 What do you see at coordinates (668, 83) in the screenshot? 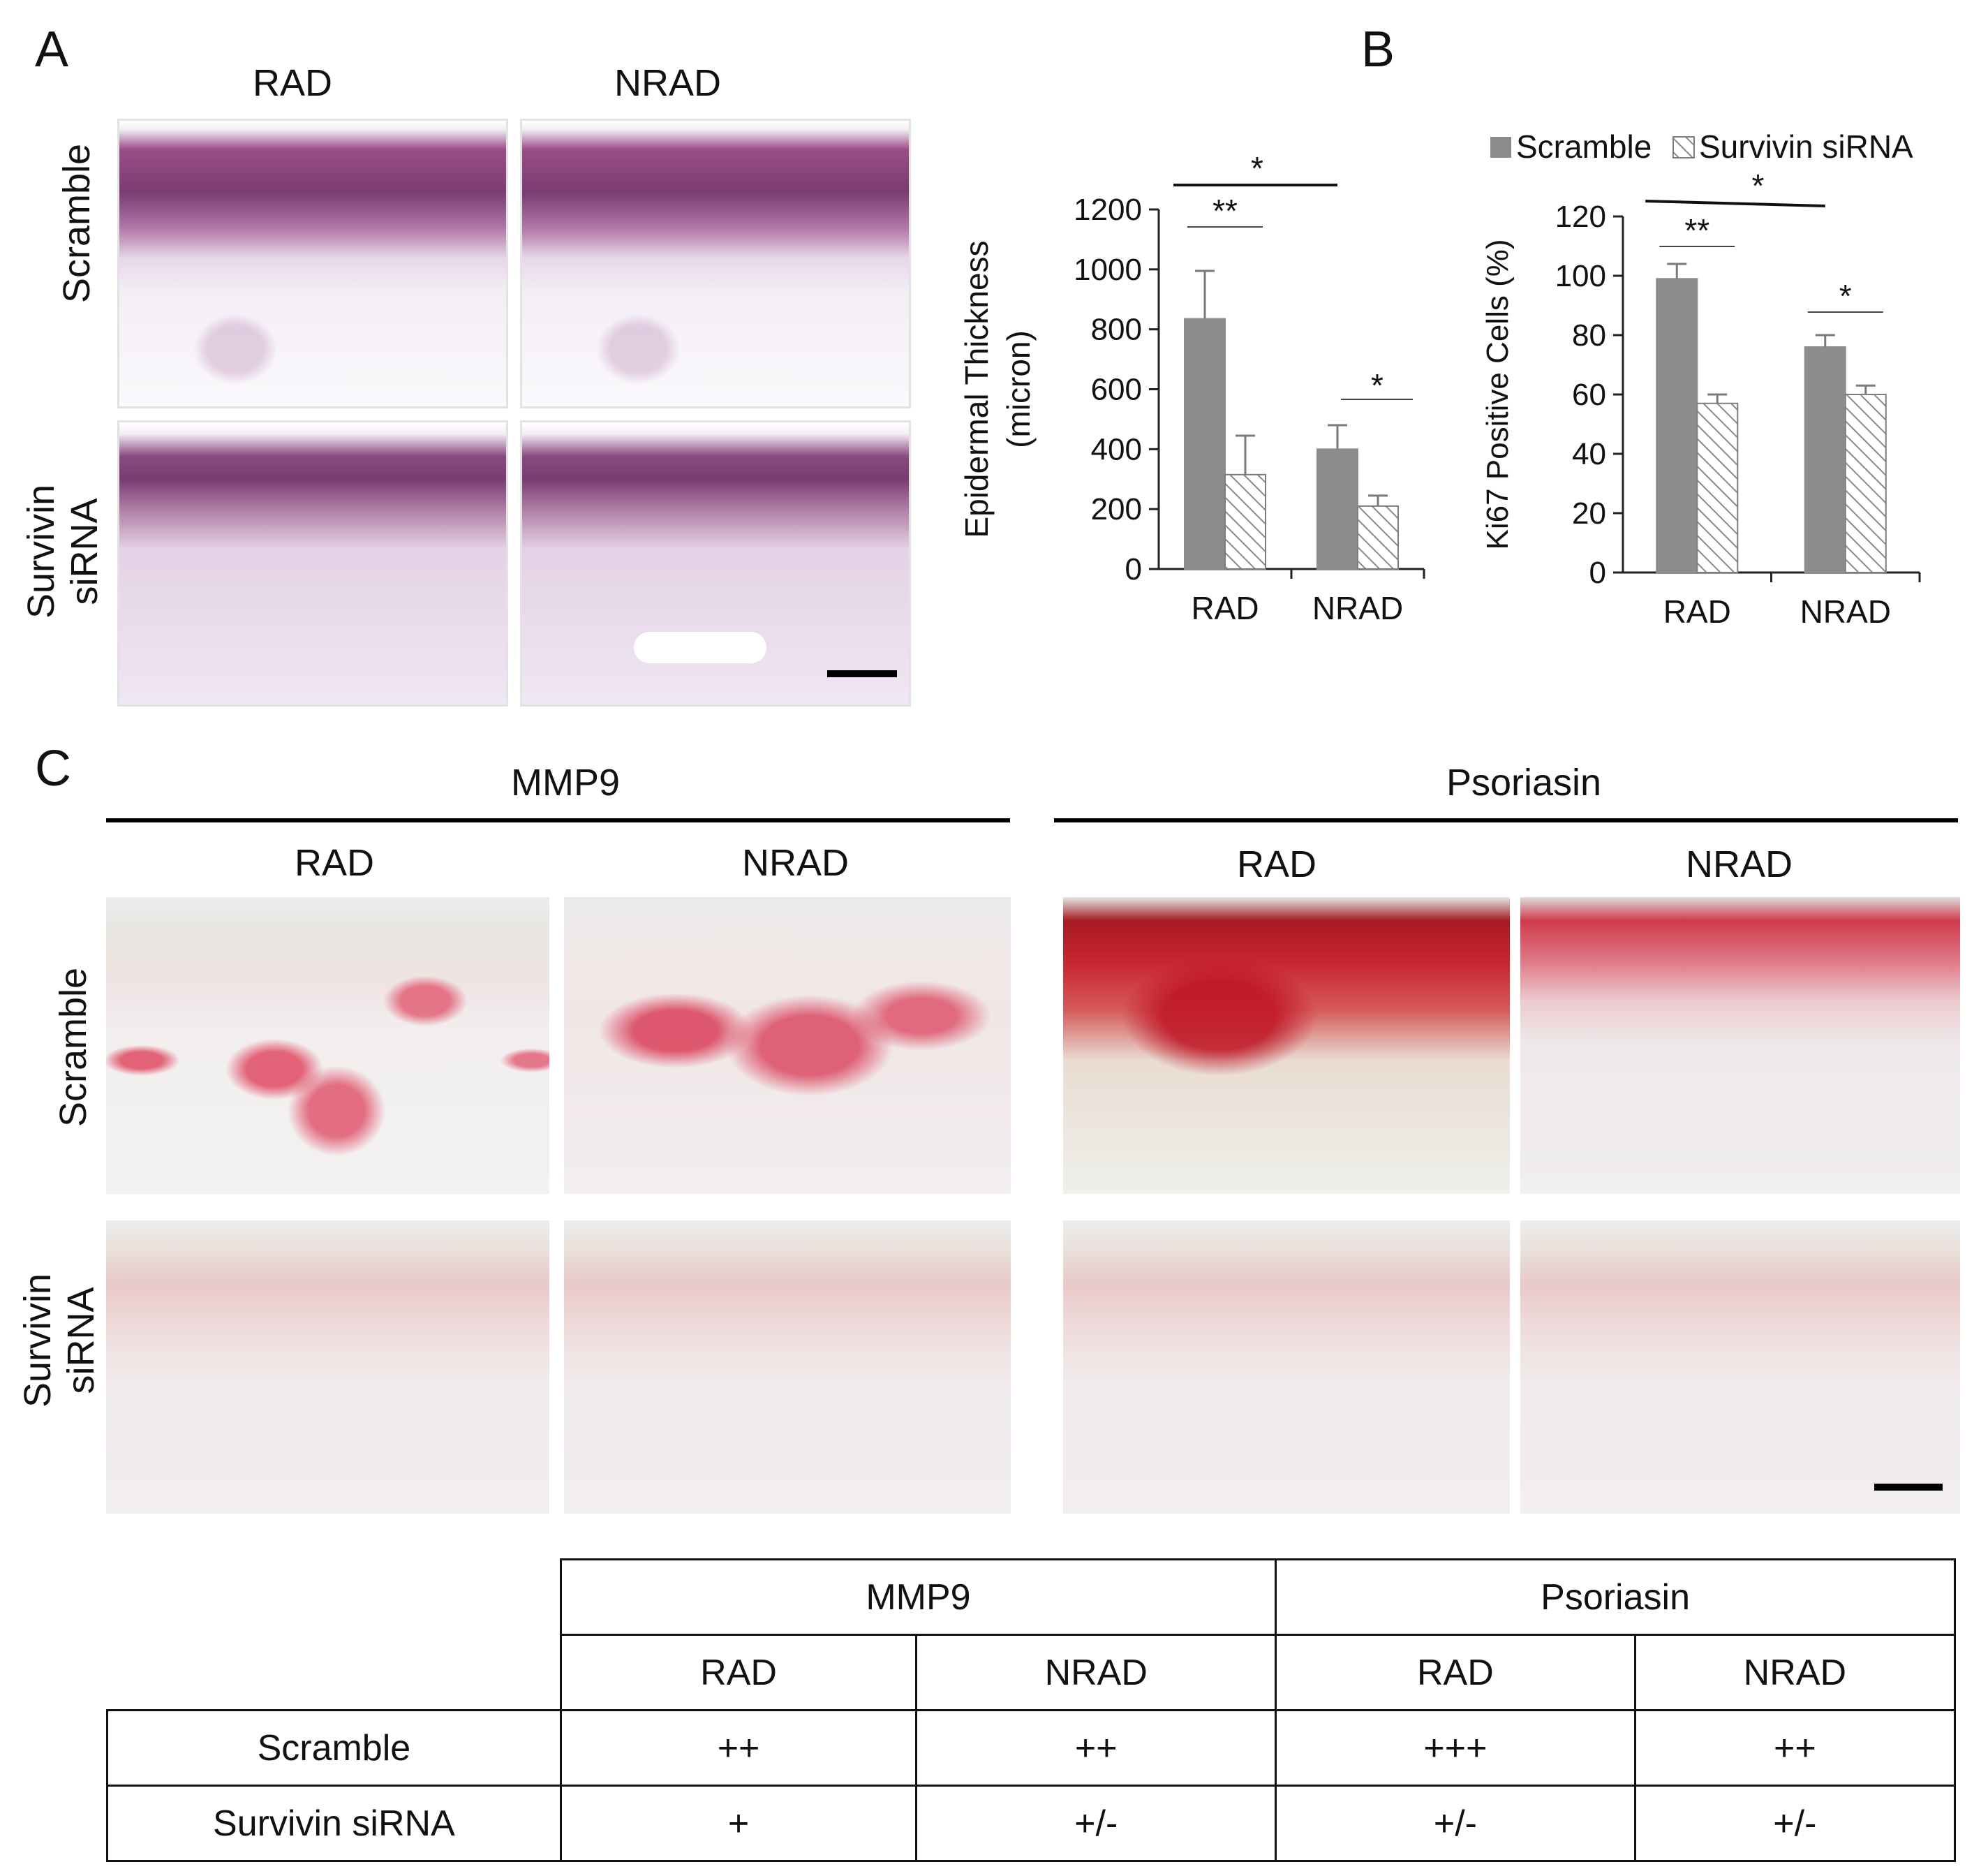
I see `panel-a-col-nrad: NRAD` at bounding box center [668, 83].